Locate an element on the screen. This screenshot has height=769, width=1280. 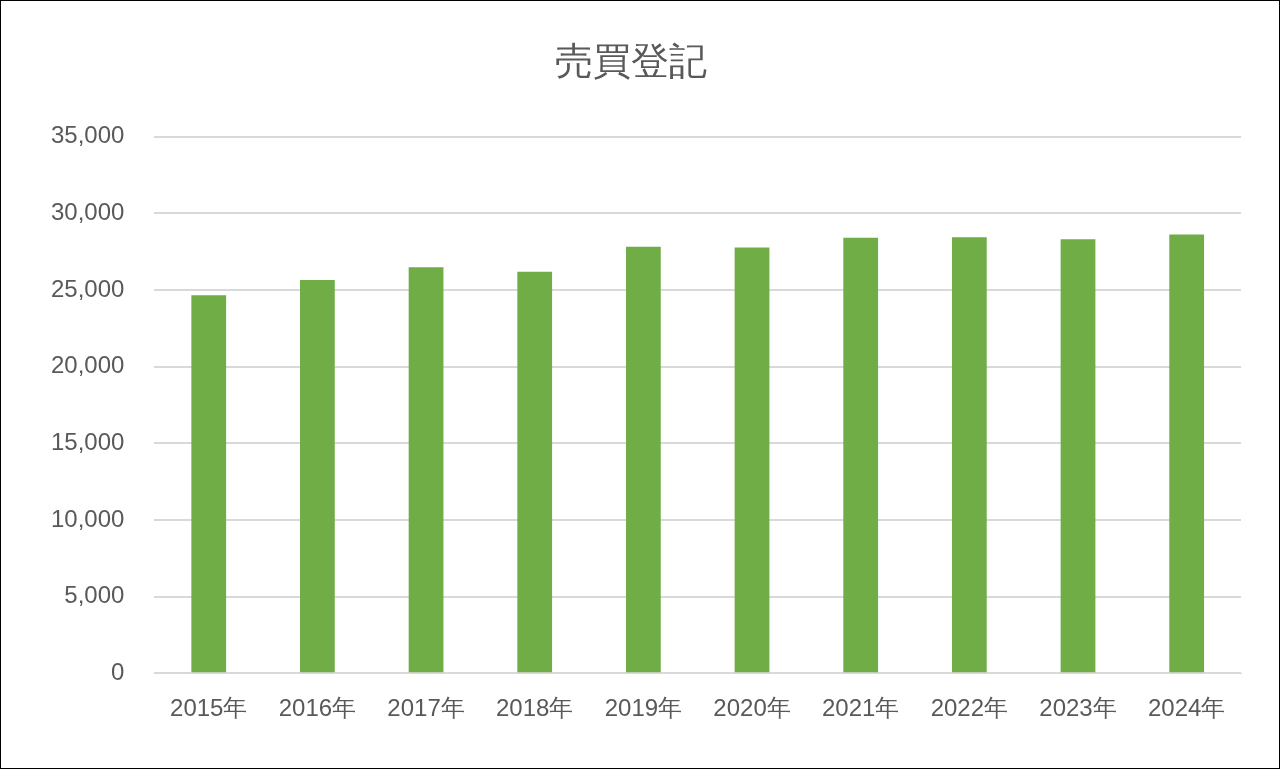
x-tick-label: 2023年 is located at coordinates (1078, 708).